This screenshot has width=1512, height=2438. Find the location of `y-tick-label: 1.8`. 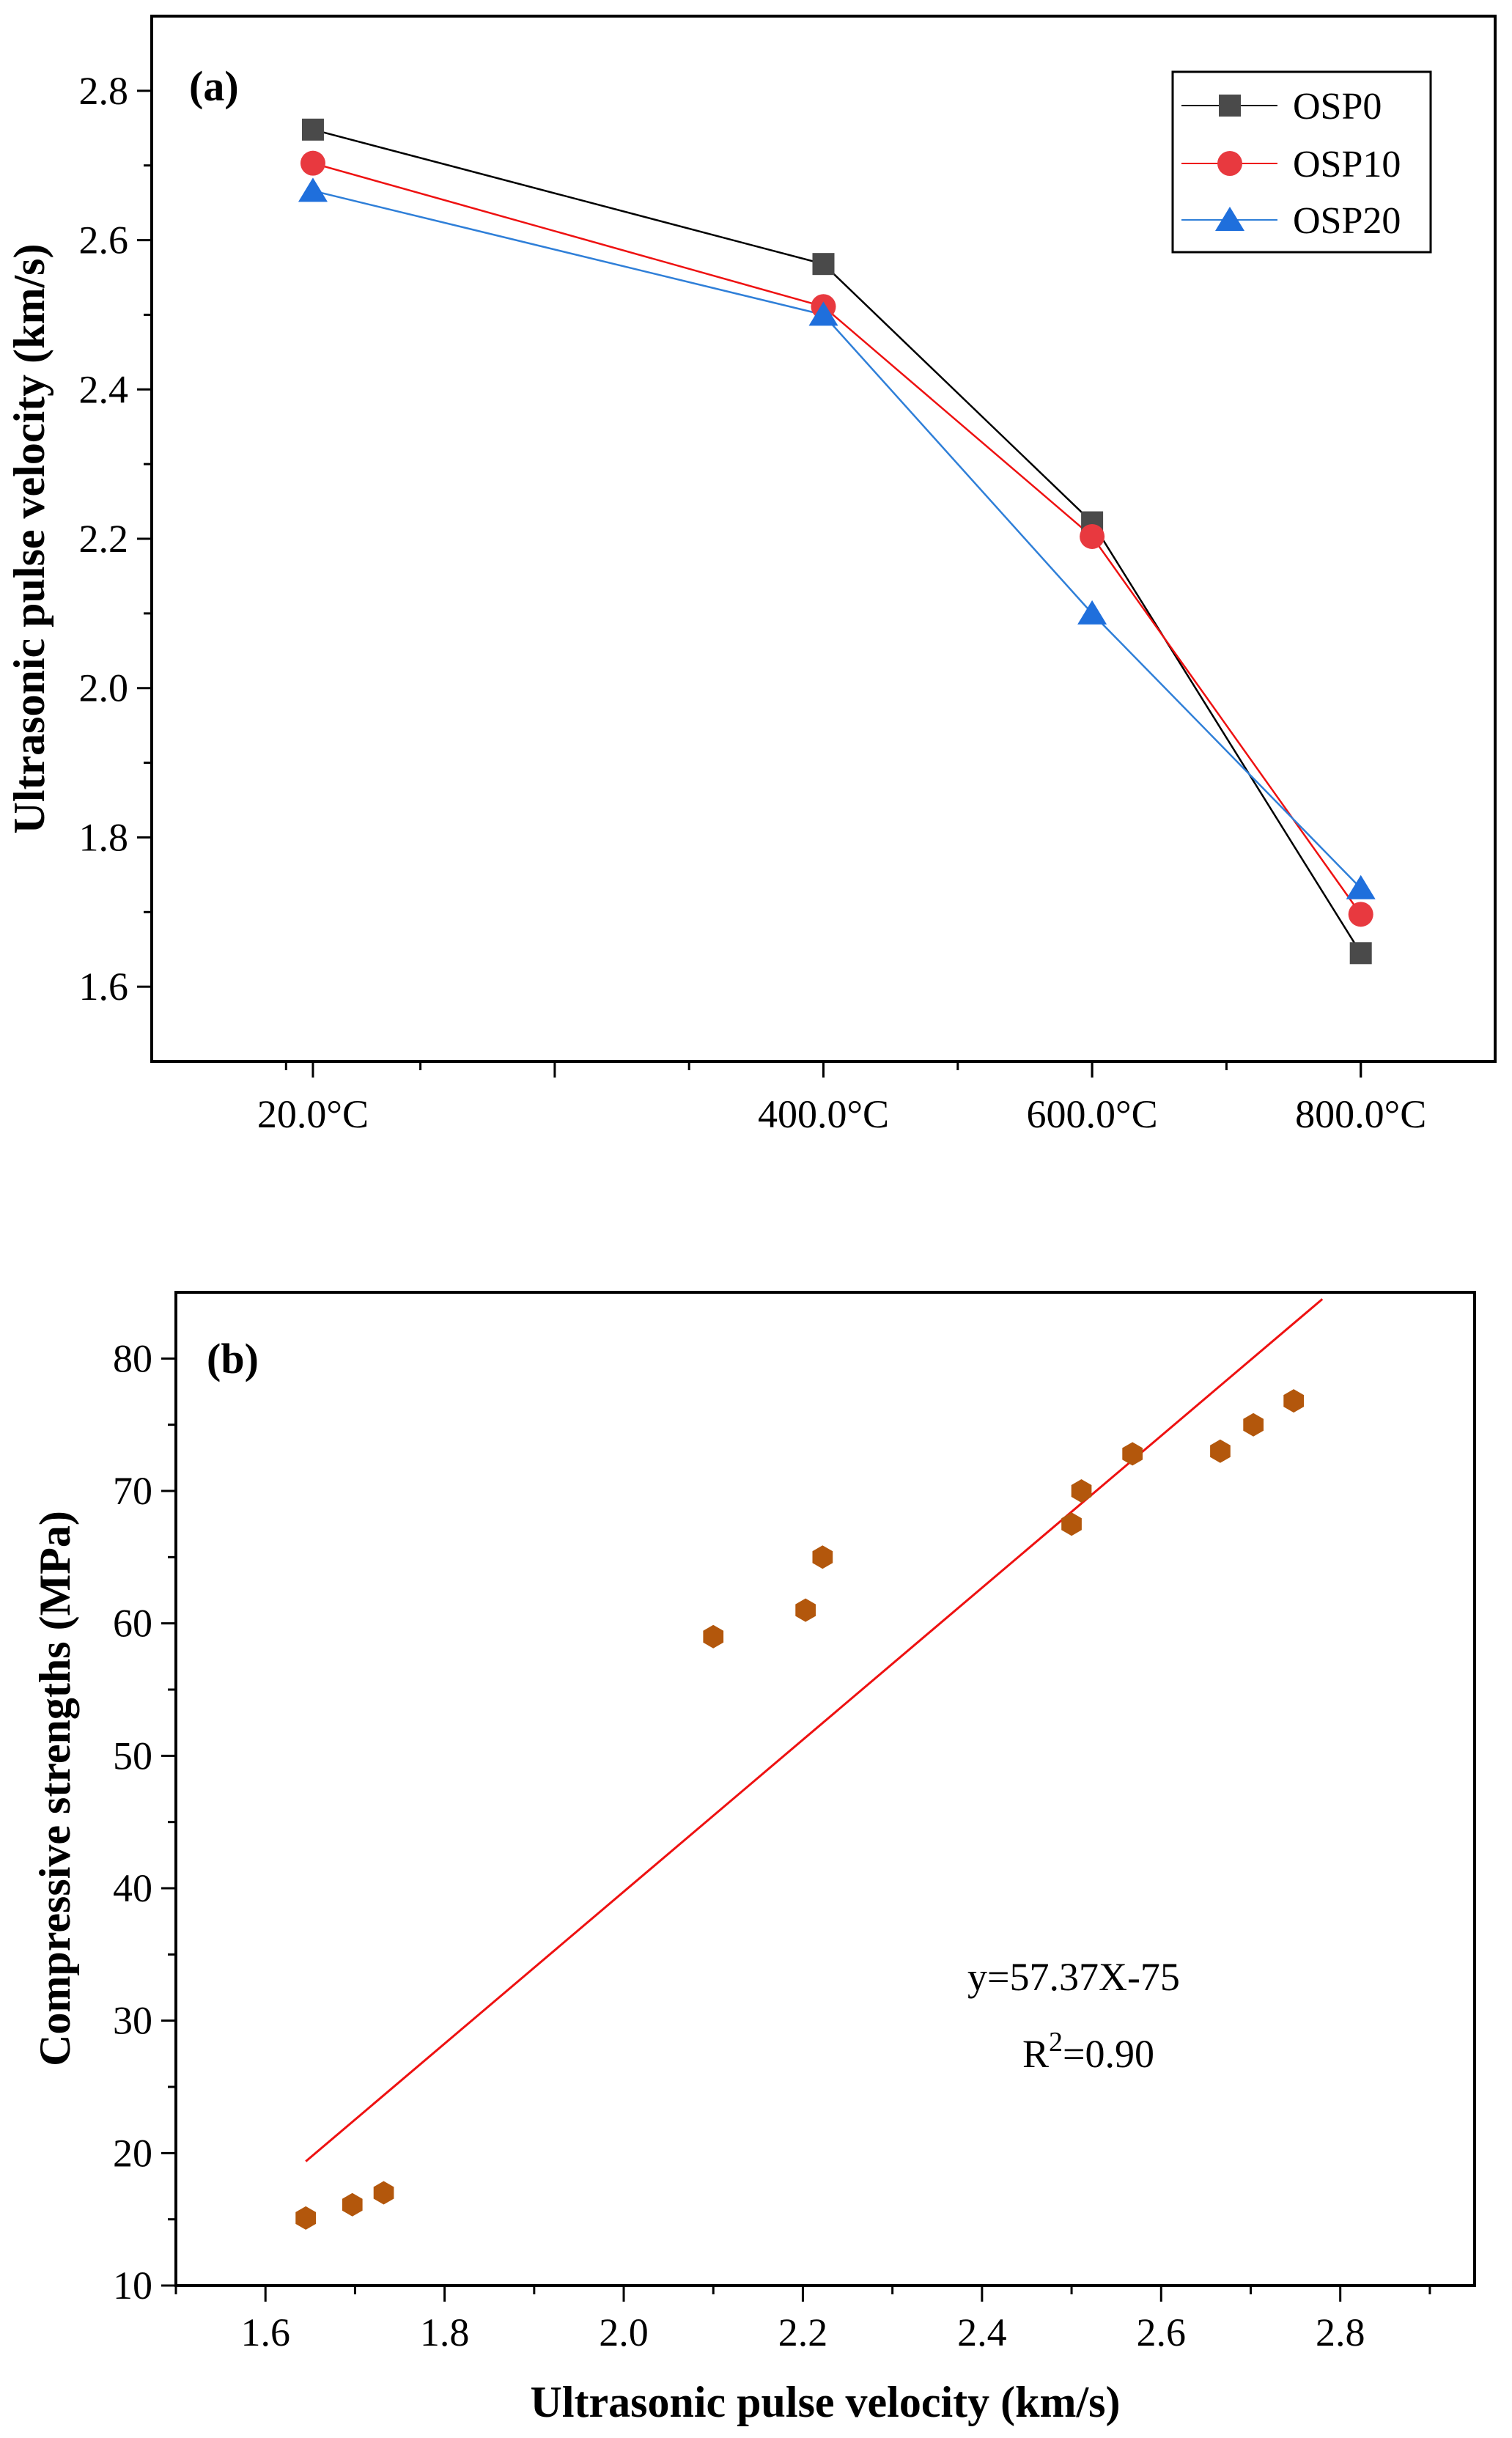

y-tick-label: 1.8 is located at coordinates (104, 837).